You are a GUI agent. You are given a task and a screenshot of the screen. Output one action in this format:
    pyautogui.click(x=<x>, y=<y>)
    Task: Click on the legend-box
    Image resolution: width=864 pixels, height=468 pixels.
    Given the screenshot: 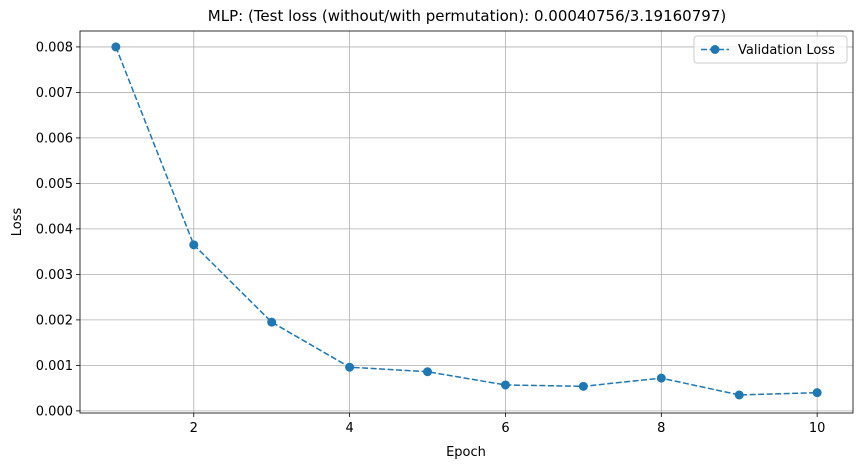 What is the action you would take?
    pyautogui.click(x=770, y=49)
    